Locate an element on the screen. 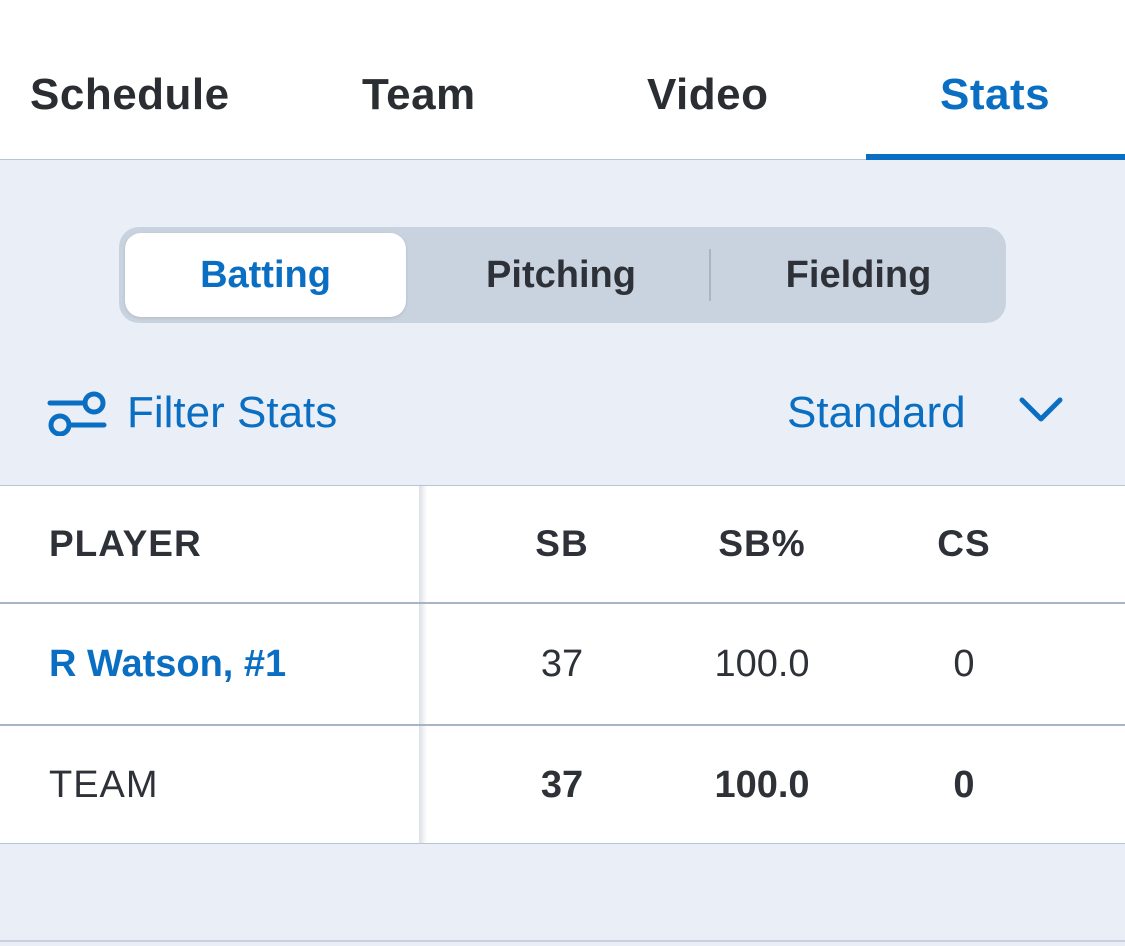  bottom-divider is located at coordinates (562, 941).